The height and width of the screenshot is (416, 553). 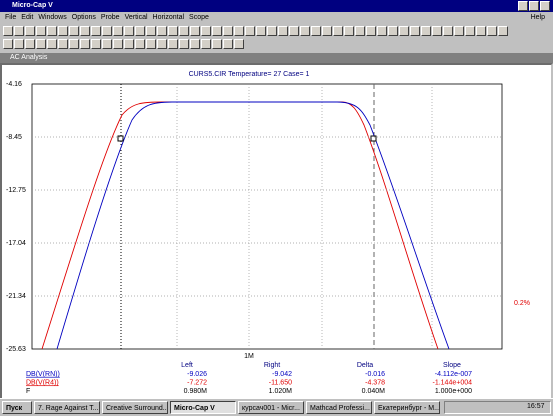 I want to click on menu-item: Probe, so click(x=110, y=17).